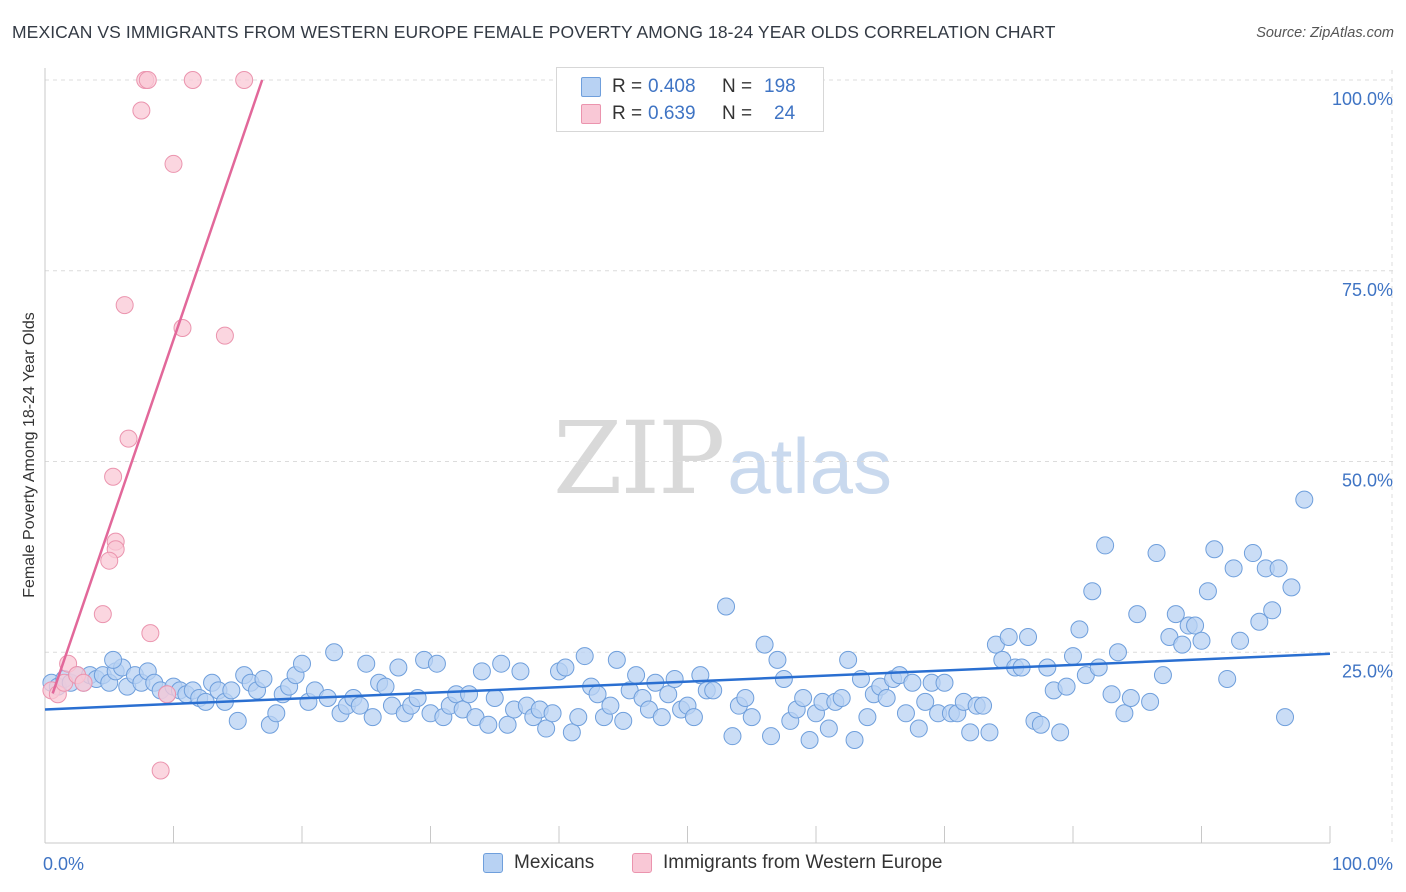 The height and width of the screenshot is (892, 1406). What do you see at coordinates (639, 458) in the screenshot?
I see `watermark-zip: ZIP` at bounding box center [639, 458].